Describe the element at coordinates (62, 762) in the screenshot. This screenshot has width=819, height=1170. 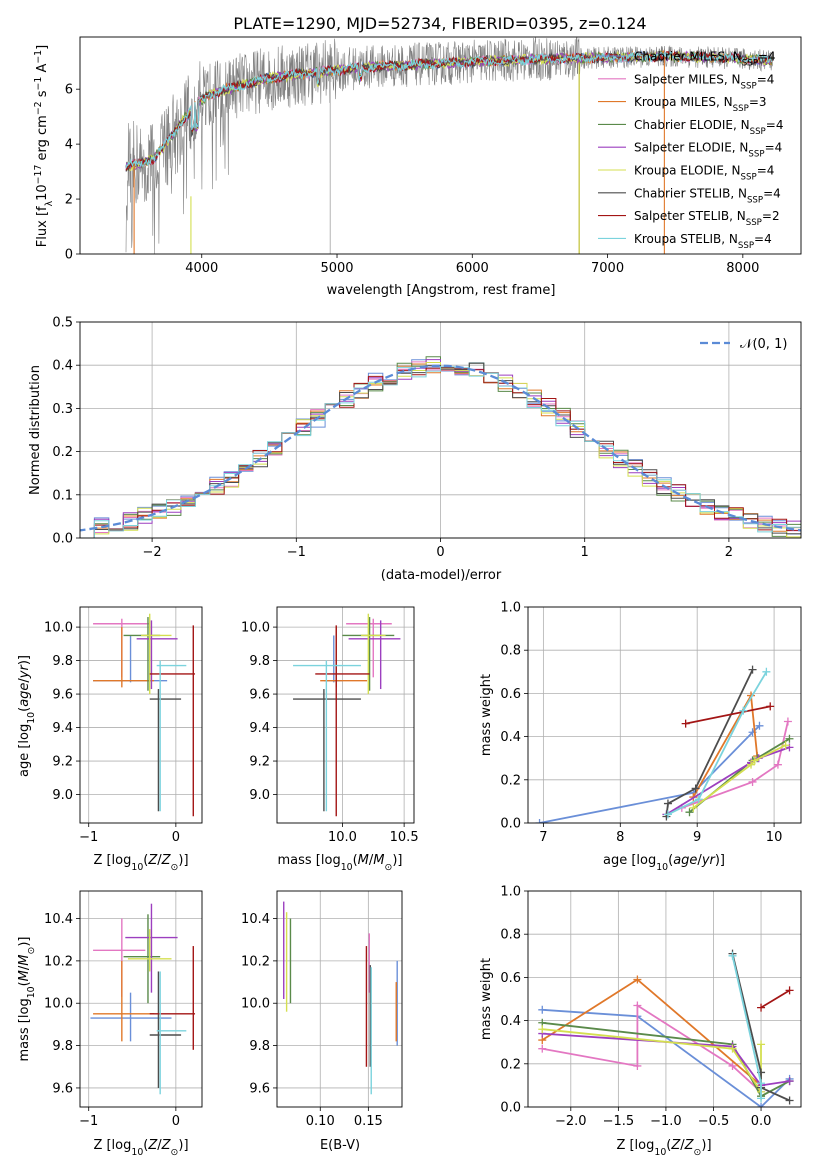
I see `y-tick-label: 9.2` at that location.